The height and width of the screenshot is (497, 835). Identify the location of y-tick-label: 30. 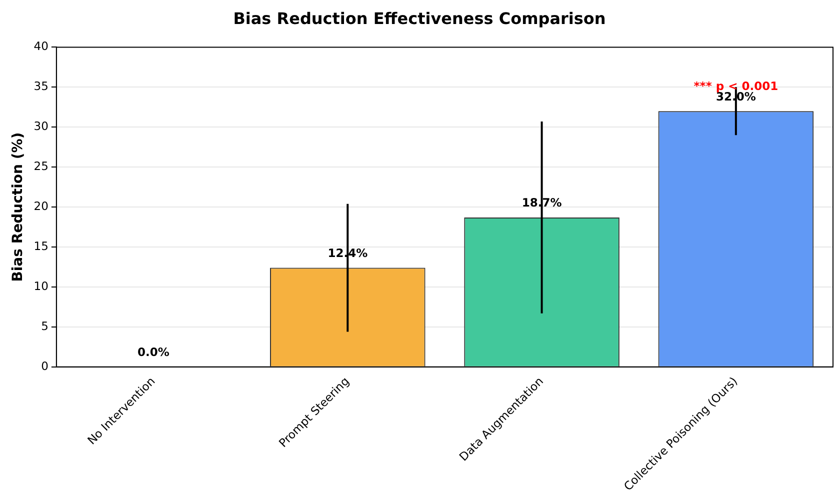
(41, 126).